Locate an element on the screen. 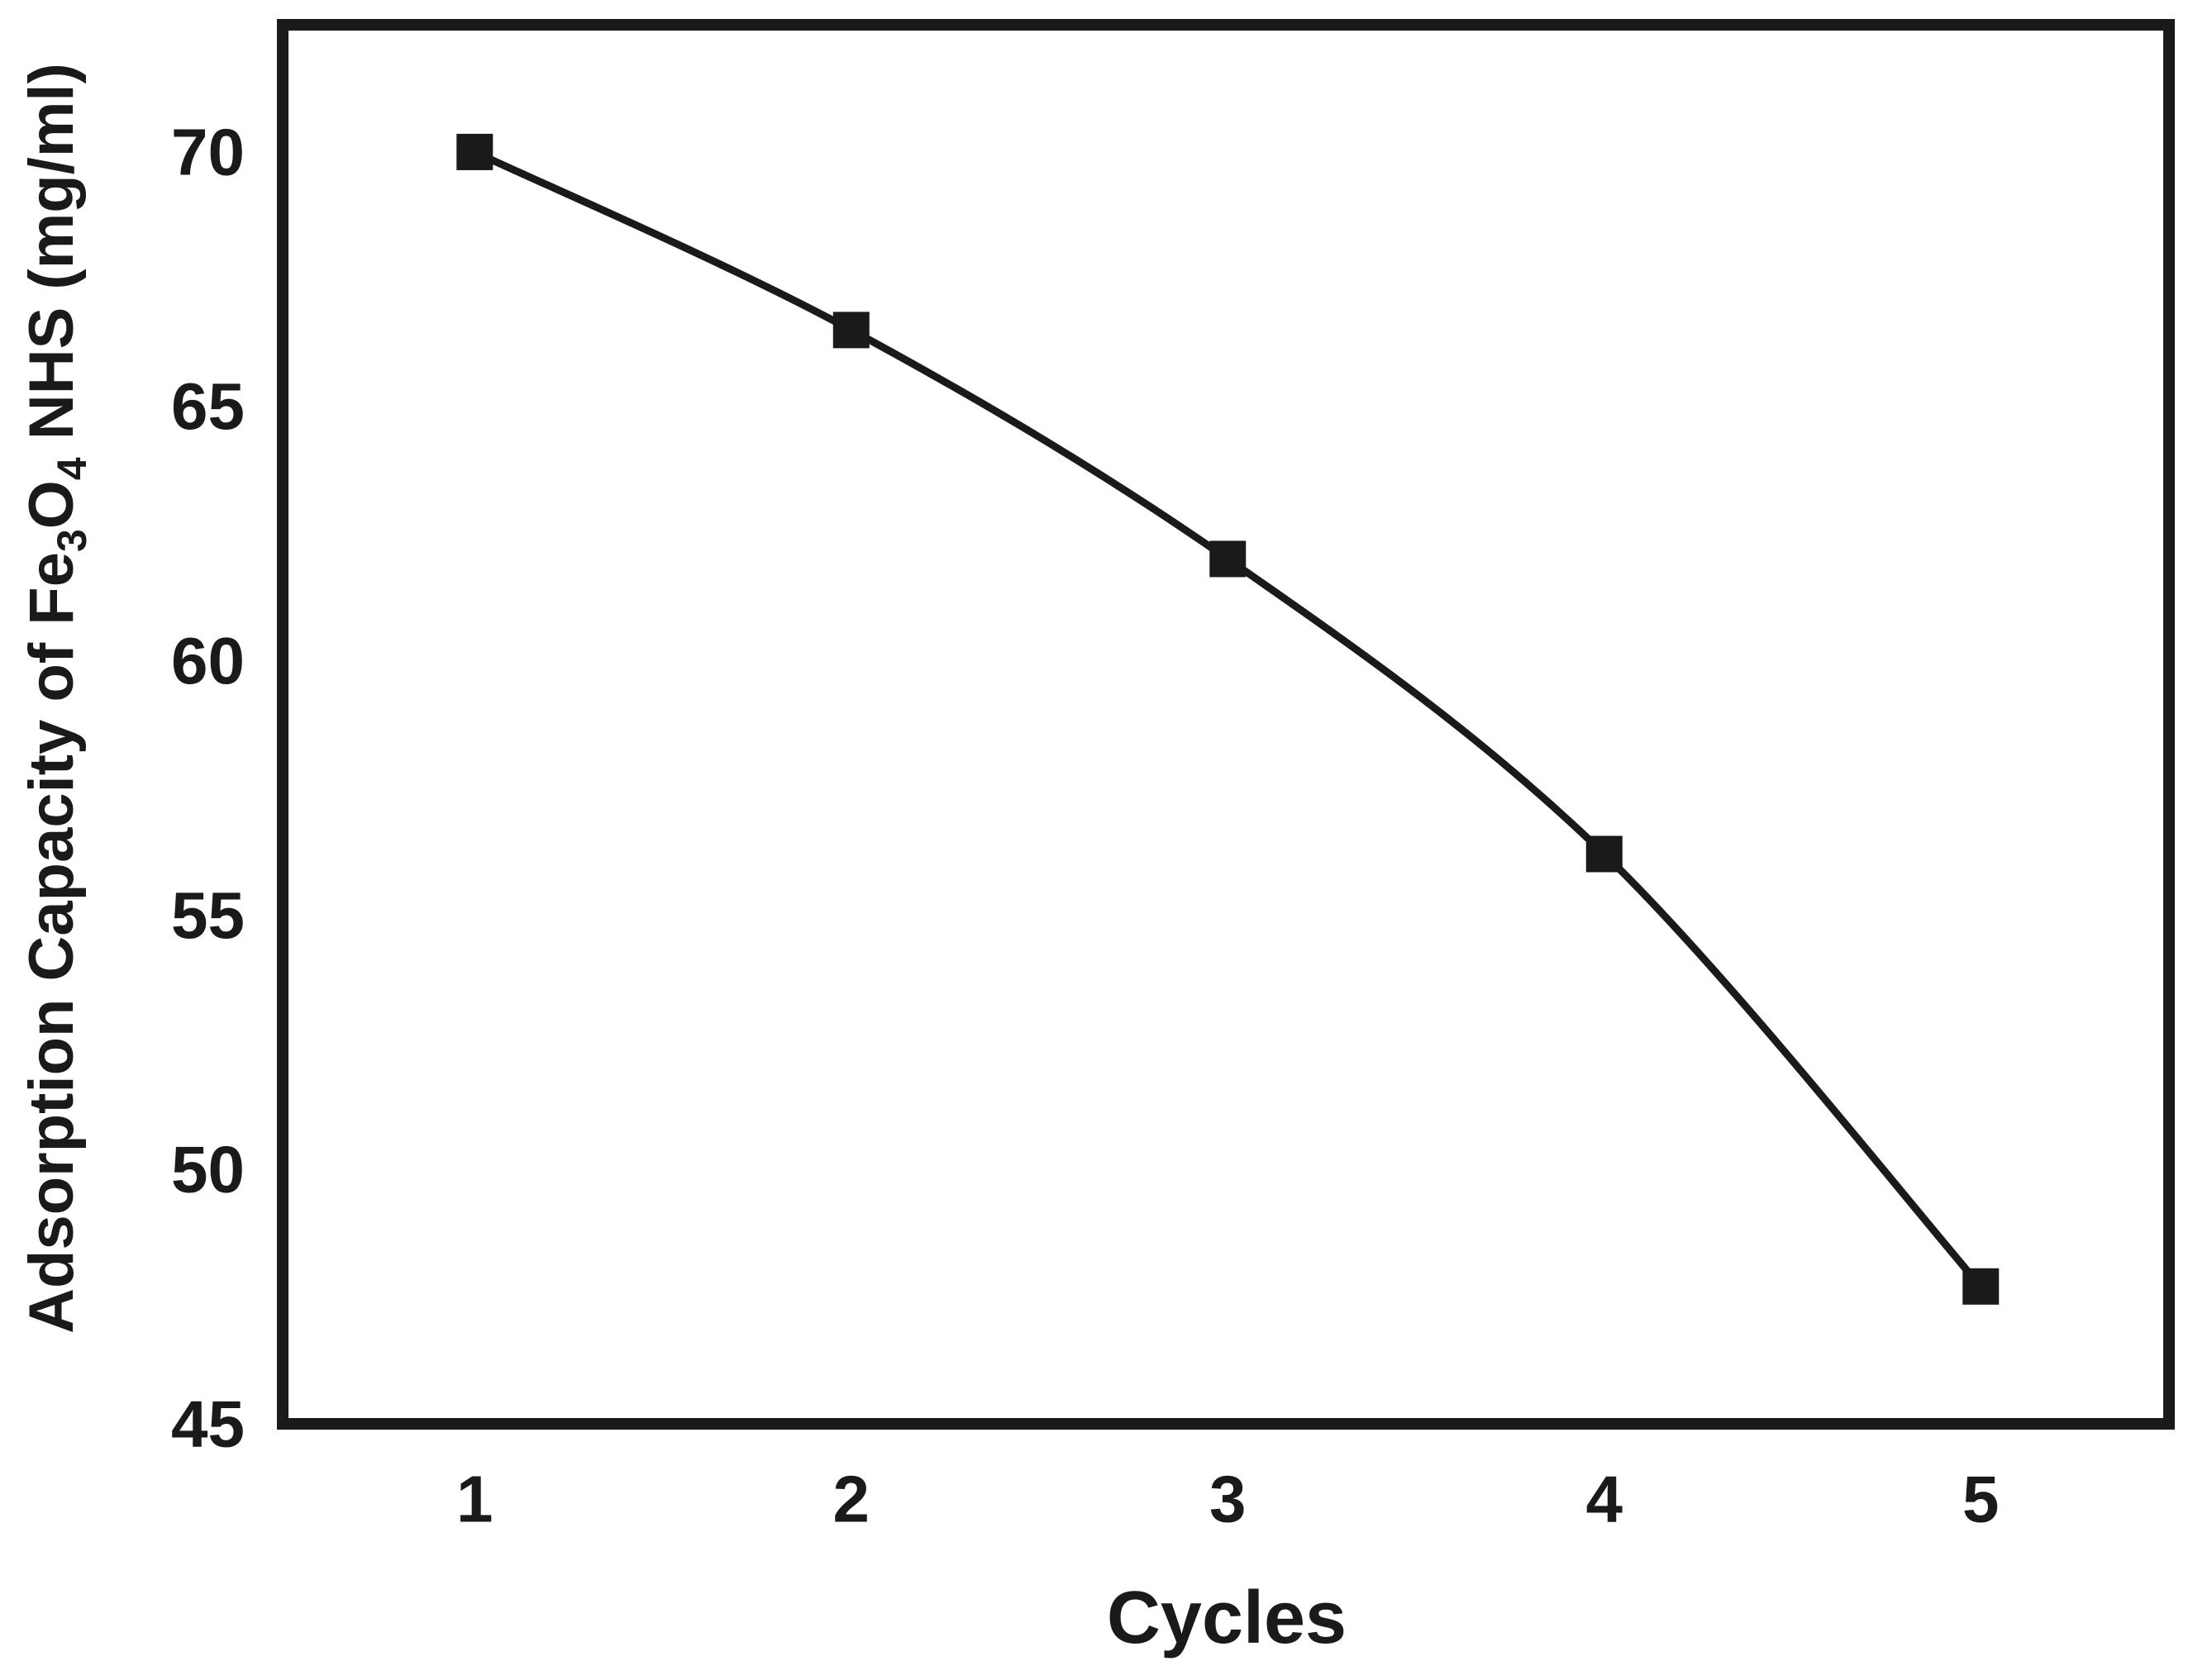  y-axis-tick-label: 45 is located at coordinates (208, 1424).